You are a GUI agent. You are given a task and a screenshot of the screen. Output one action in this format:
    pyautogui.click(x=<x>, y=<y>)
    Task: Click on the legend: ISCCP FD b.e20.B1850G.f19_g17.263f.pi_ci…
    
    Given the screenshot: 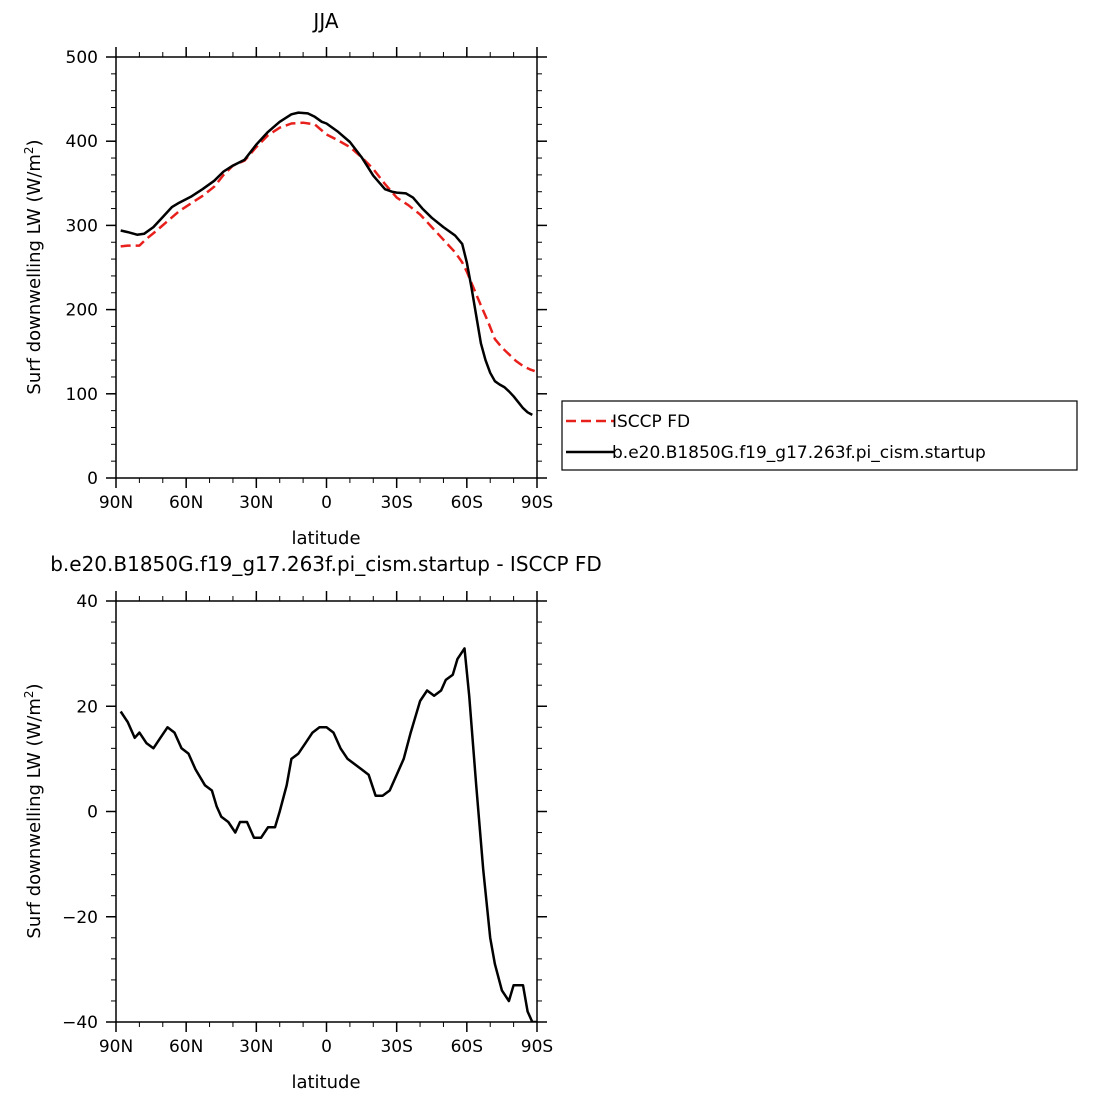 What is the action you would take?
    pyautogui.click(x=819, y=435)
    